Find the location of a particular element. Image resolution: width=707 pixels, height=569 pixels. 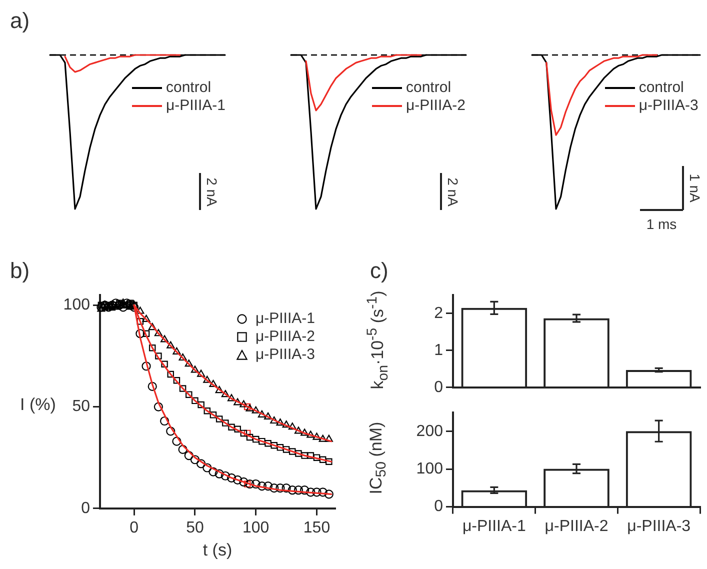

chart-title: c) is located at coordinates (379, 271).